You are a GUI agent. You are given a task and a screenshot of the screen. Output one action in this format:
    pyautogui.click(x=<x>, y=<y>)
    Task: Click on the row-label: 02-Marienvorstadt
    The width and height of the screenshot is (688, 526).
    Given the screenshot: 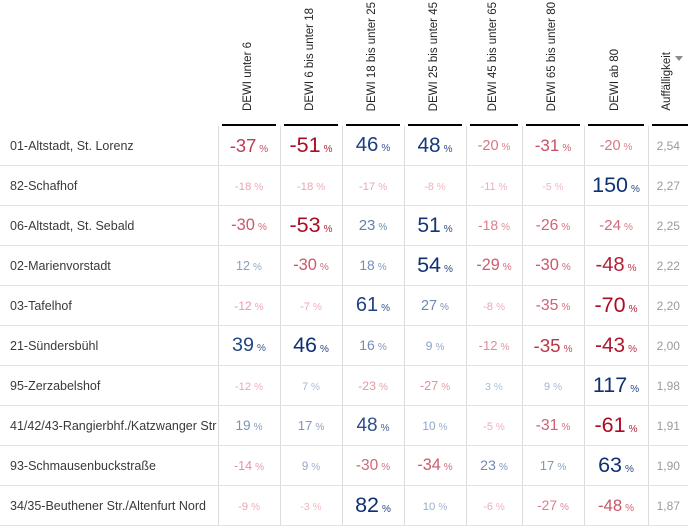 What is the action you would take?
    pyautogui.click(x=109, y=265)
    